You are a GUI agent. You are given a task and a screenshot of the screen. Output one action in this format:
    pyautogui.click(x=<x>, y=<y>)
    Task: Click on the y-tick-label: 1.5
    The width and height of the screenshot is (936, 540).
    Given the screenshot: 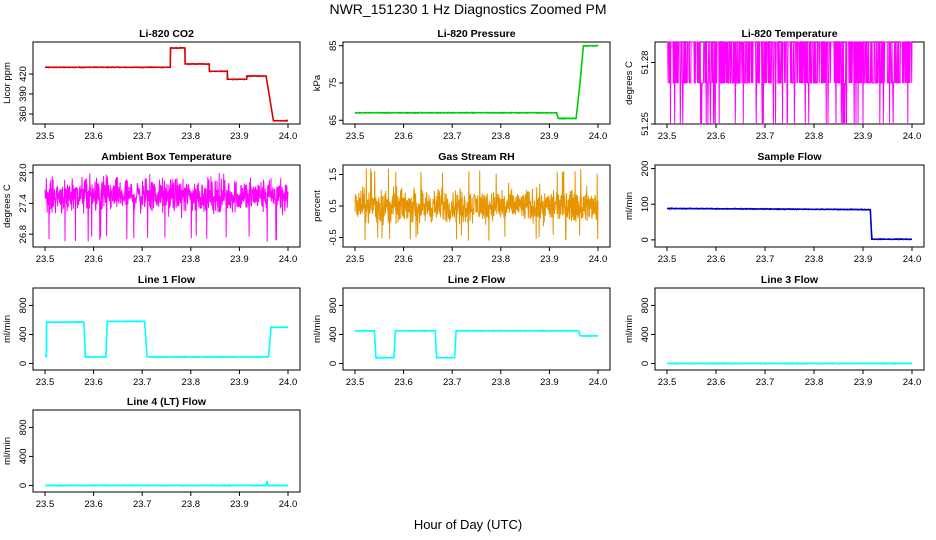 What is the action you would take?
    pyautogui.click(x=333, y=174)
    